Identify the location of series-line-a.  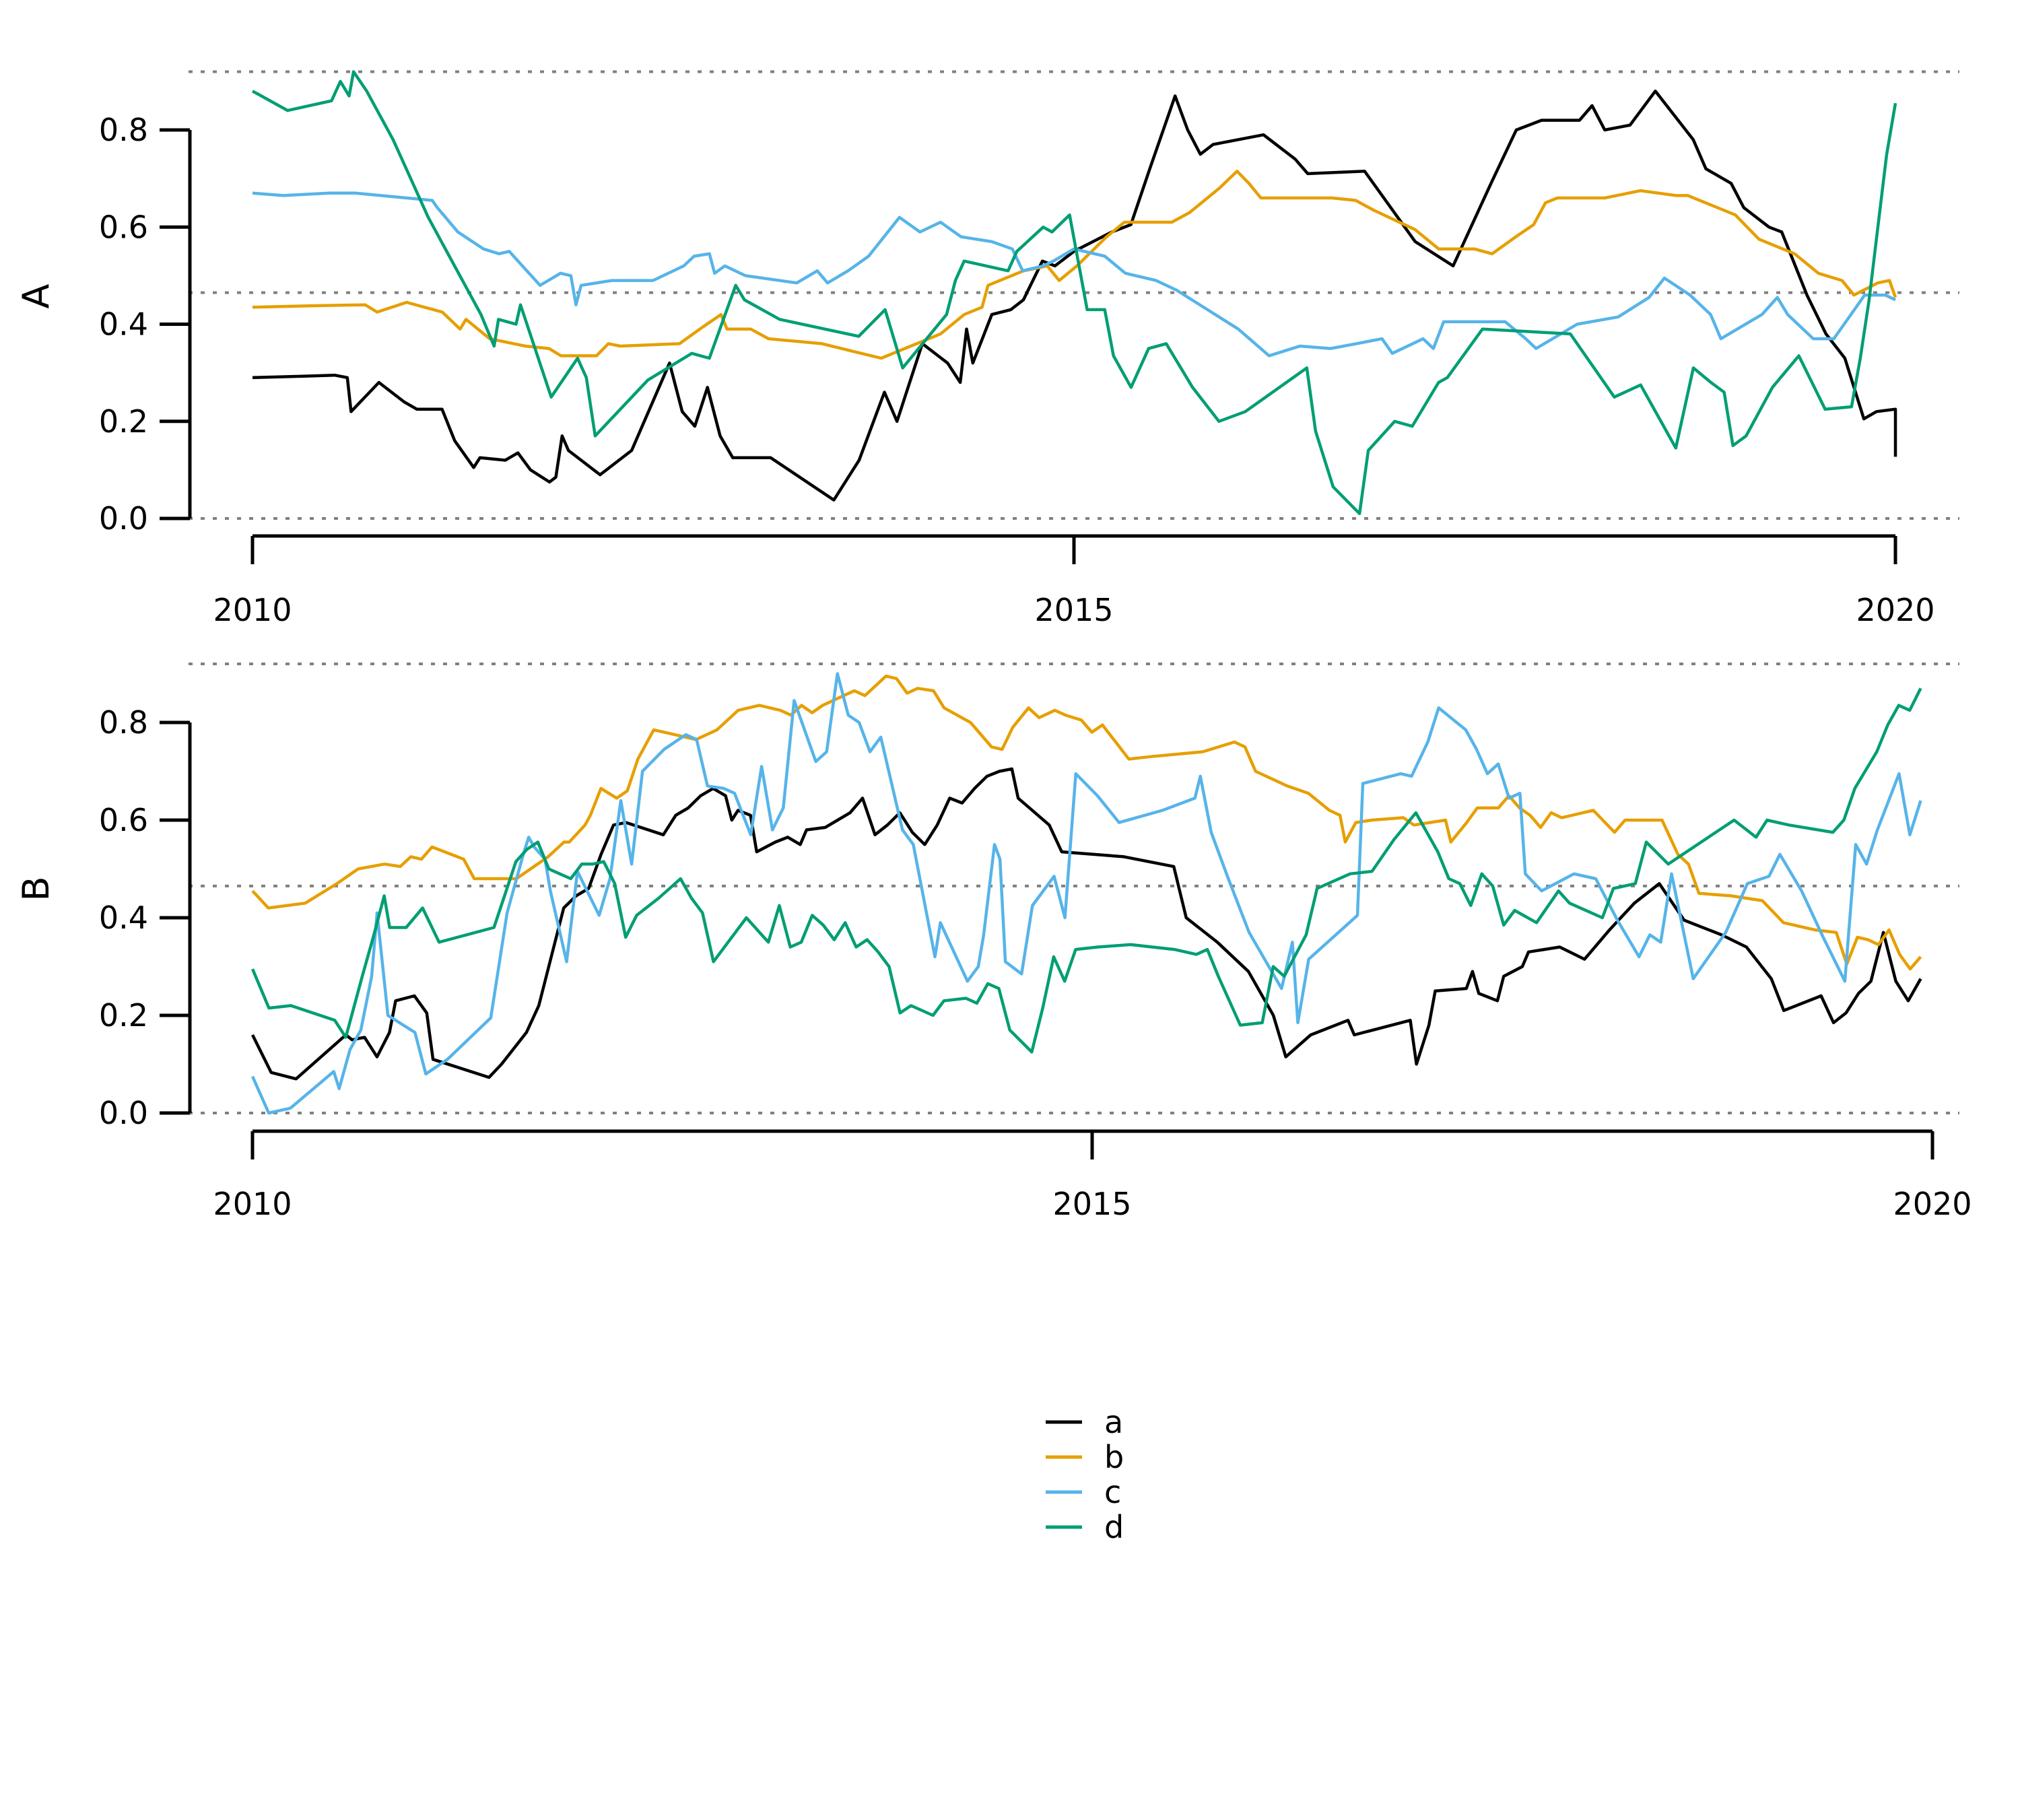
(1086, 924).